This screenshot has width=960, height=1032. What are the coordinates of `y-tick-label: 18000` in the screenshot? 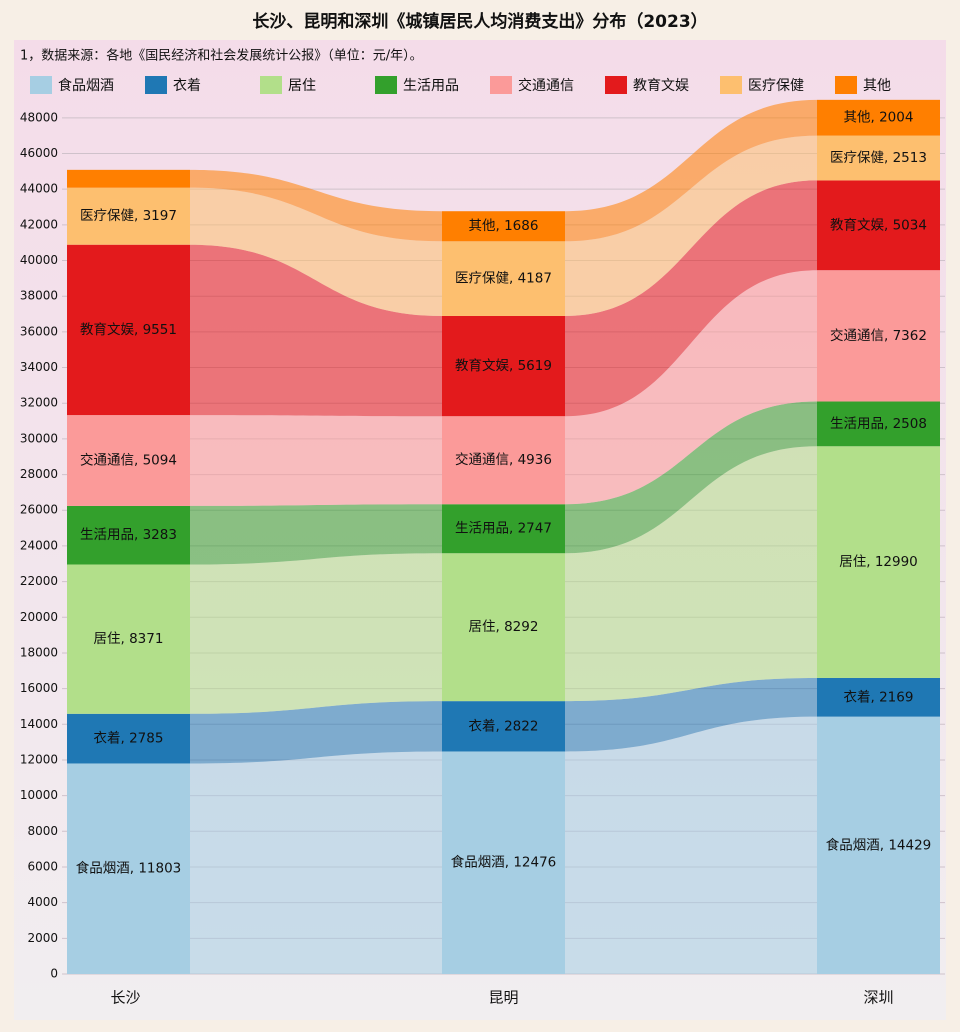 It's located at (39, 652).